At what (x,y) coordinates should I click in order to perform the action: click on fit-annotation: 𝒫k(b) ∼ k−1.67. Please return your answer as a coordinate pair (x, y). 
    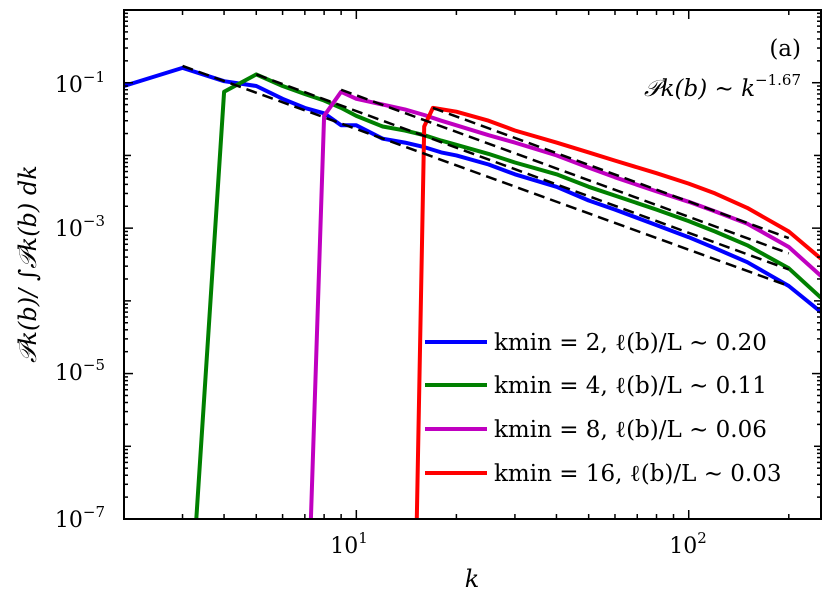
    Looking at the image, I should click on (722, 86).